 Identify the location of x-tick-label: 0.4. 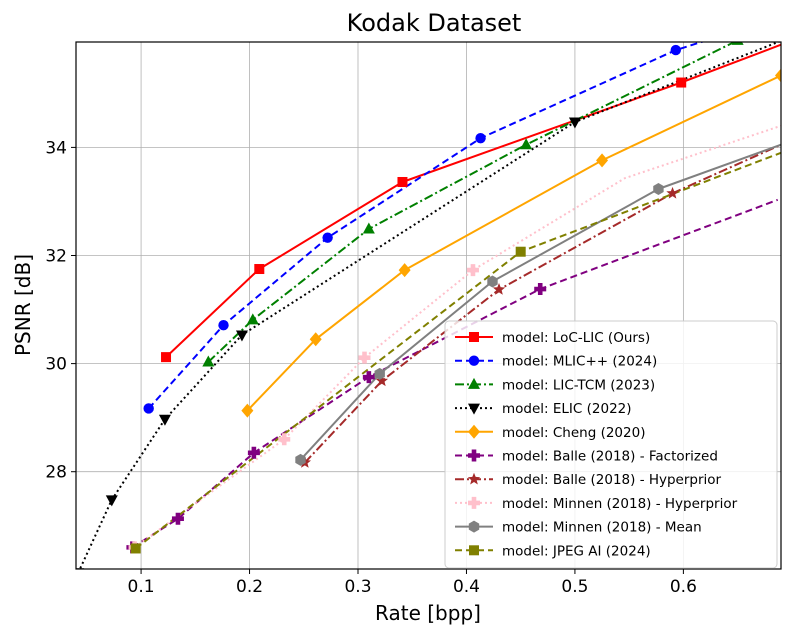
(466, 587).